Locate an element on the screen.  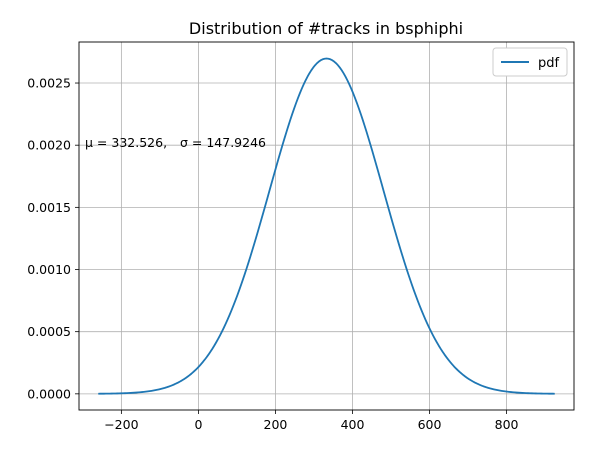
x-tick-label: −200 is located at coordinates (121, 424).